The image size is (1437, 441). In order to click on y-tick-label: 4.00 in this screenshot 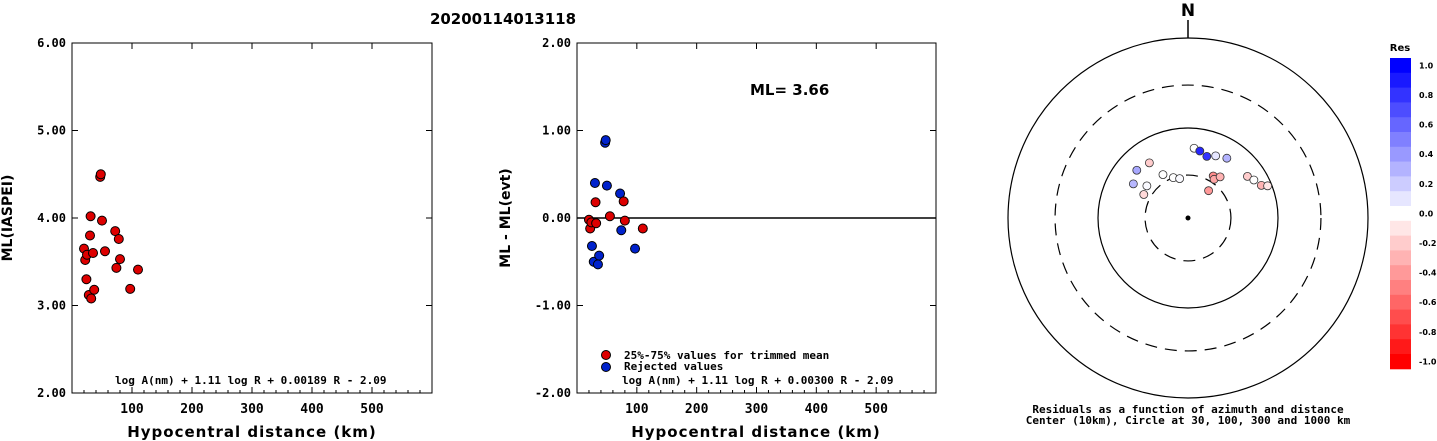, I will do `click(51, 218)`.